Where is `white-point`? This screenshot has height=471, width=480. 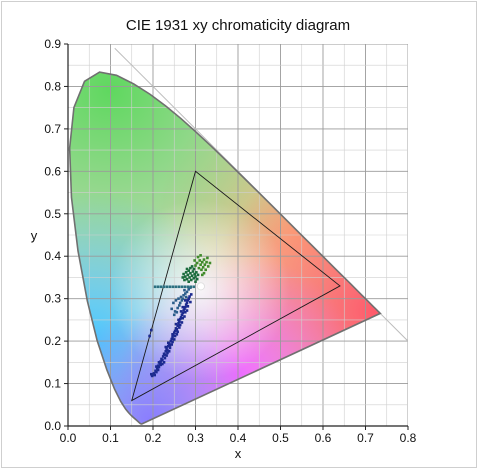 white-point is located at coordinates (200, 286).